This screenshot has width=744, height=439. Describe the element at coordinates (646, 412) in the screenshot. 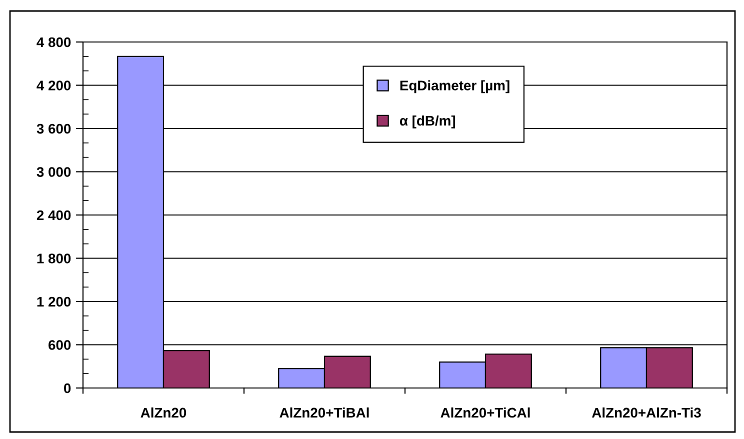

I see `x-tick-label: AlZn20+AlZn-Ti3` at that location.